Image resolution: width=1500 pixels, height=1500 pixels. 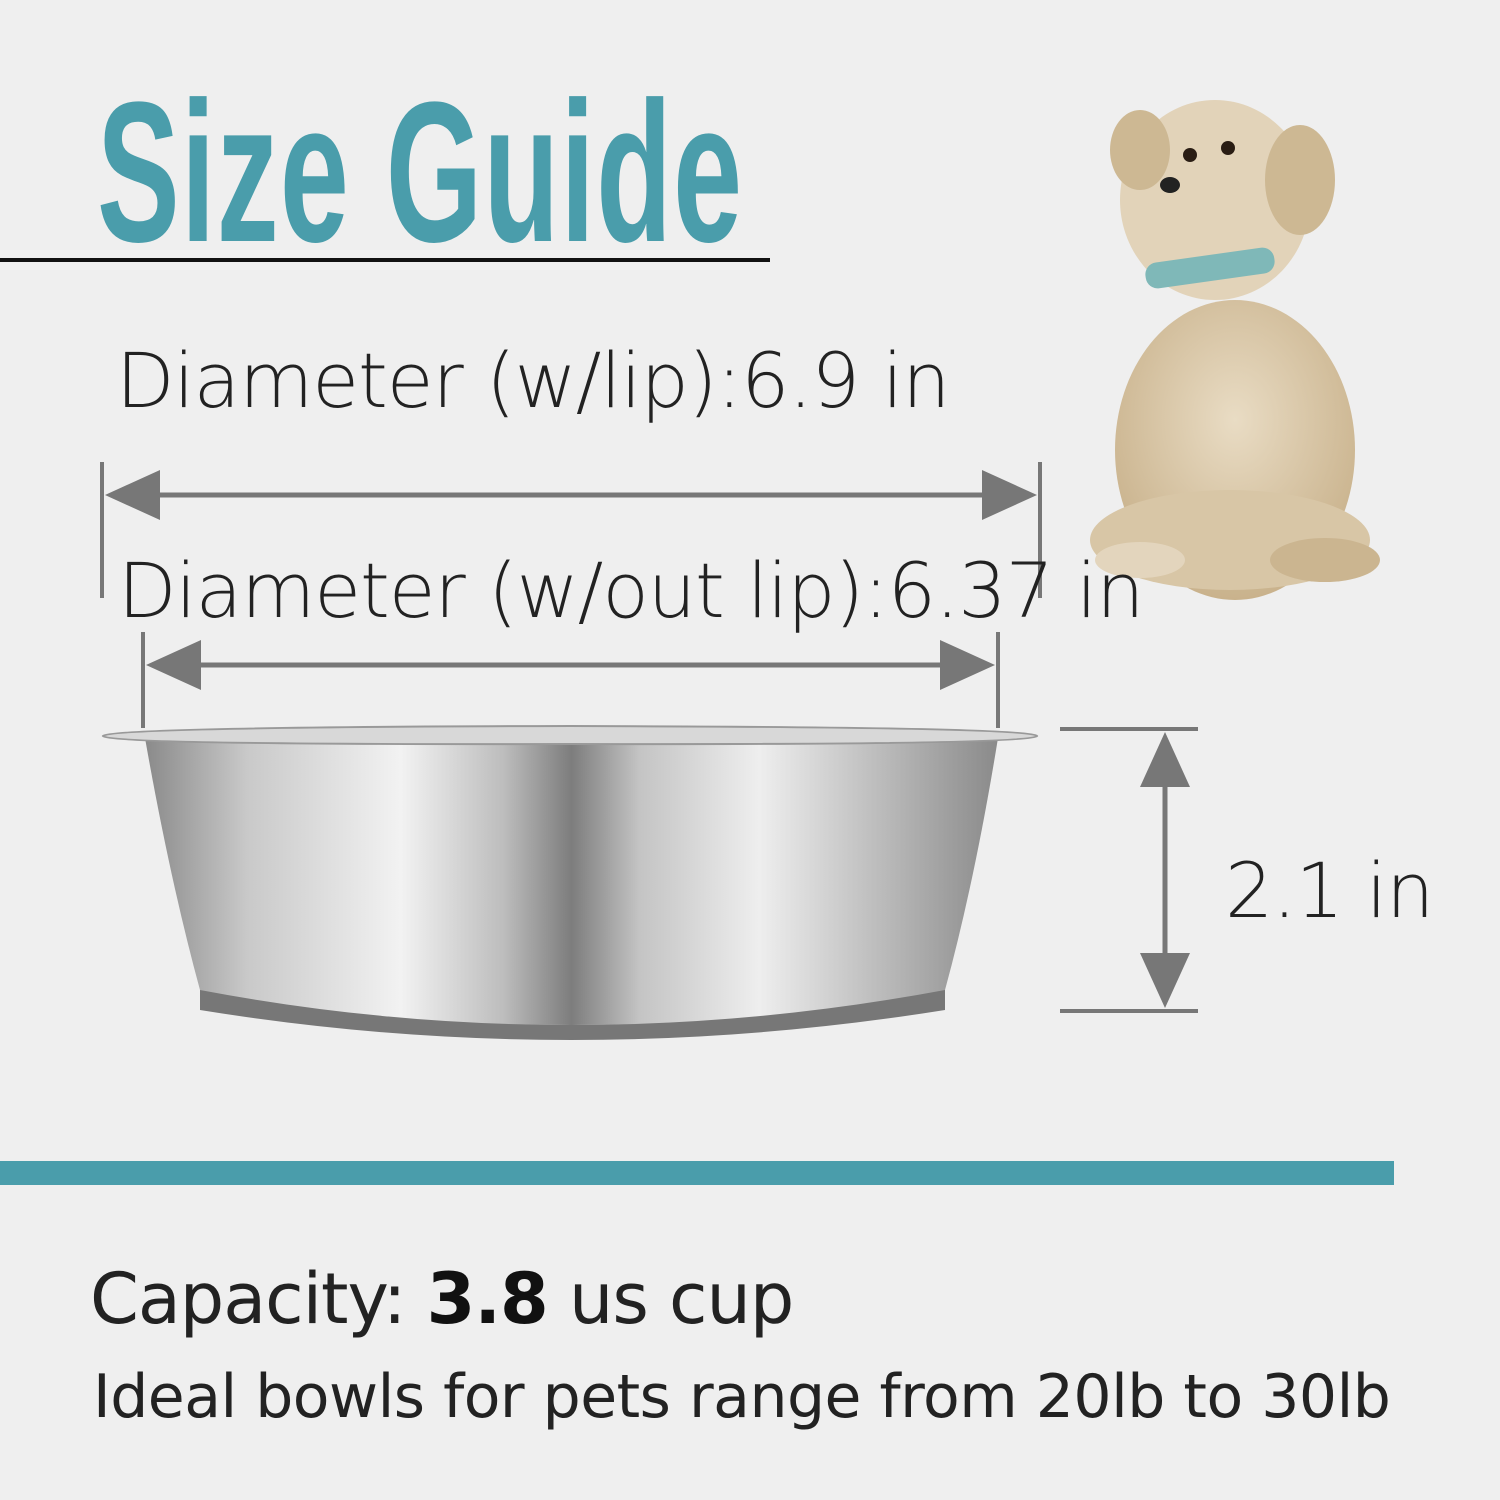 I want to click on diameter-with-lip-label: Diameter (w/lip):6.9 in, so click(x=533, y=380).